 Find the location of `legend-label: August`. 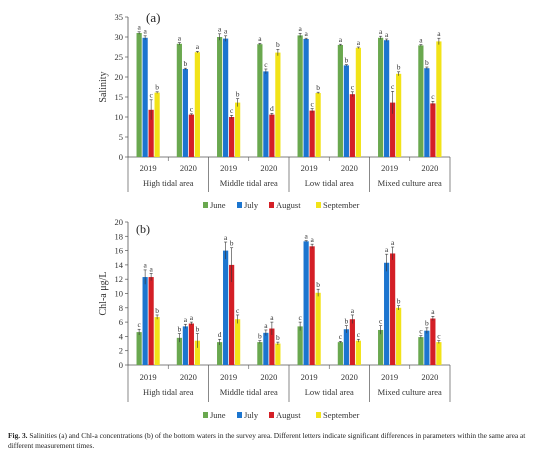

legend-label: August is located at coordinates (288, 205).